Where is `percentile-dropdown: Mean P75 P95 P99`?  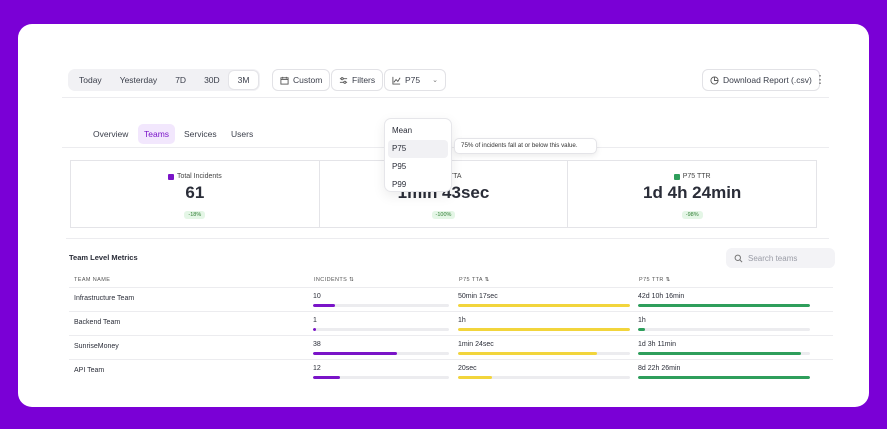 percentile-dropdown: Mean P75 P95 P99 is located at coordinates (418, 155).